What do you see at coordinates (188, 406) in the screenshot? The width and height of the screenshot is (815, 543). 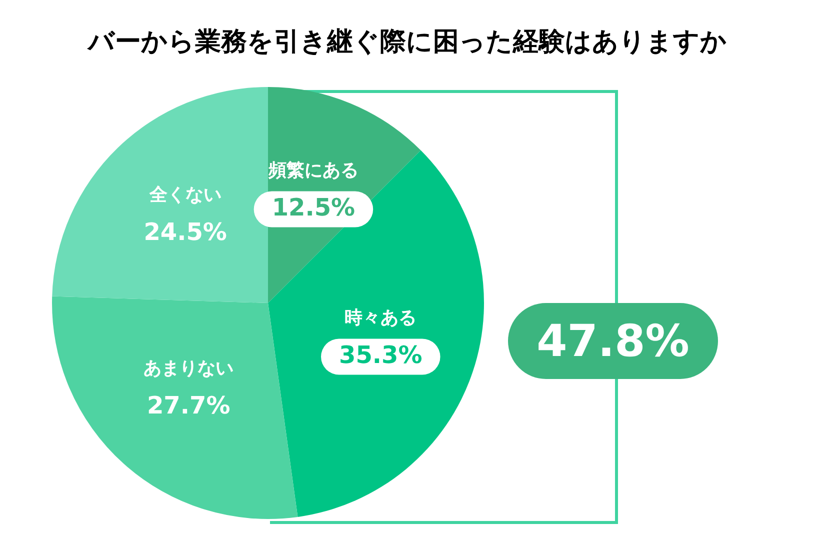 I see `data-label: 27.7%` at bounding box center [188, 406].